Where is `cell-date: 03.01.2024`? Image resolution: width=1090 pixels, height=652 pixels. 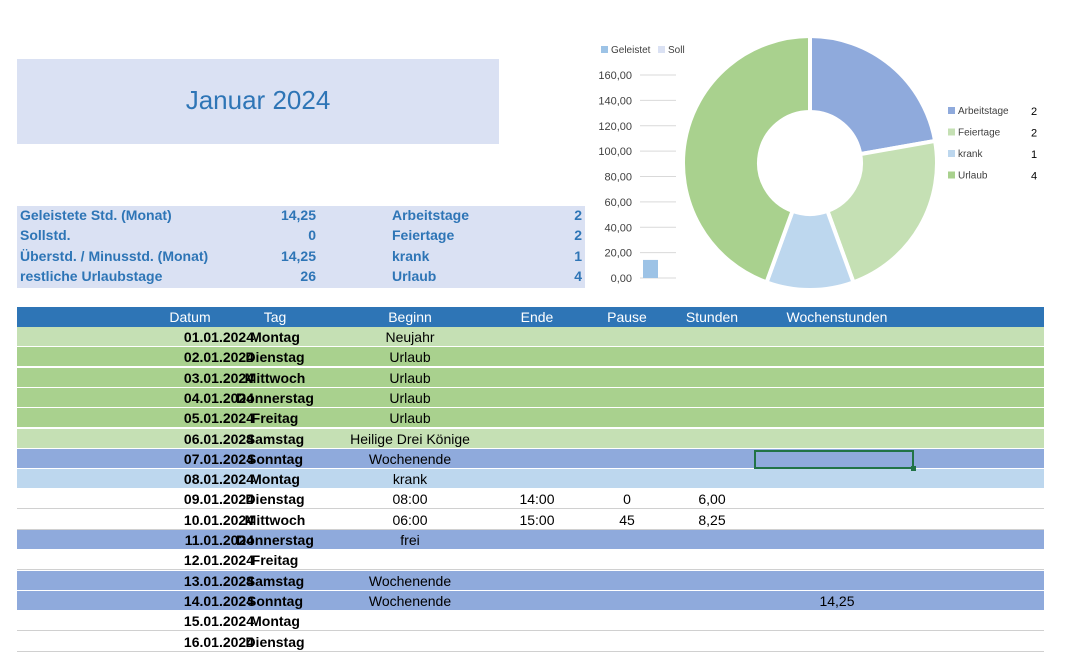 cell-date: 03.01.2024 is located at coordinates (218, 377).